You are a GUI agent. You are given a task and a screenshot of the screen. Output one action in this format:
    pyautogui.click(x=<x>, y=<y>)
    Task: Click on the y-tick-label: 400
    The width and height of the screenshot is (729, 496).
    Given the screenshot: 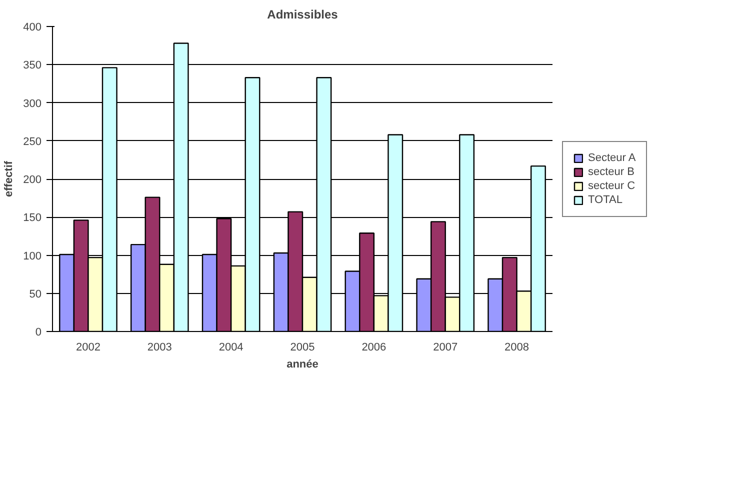 What is the action you would take?
    pyautogui.click(x=32, y=28)
    